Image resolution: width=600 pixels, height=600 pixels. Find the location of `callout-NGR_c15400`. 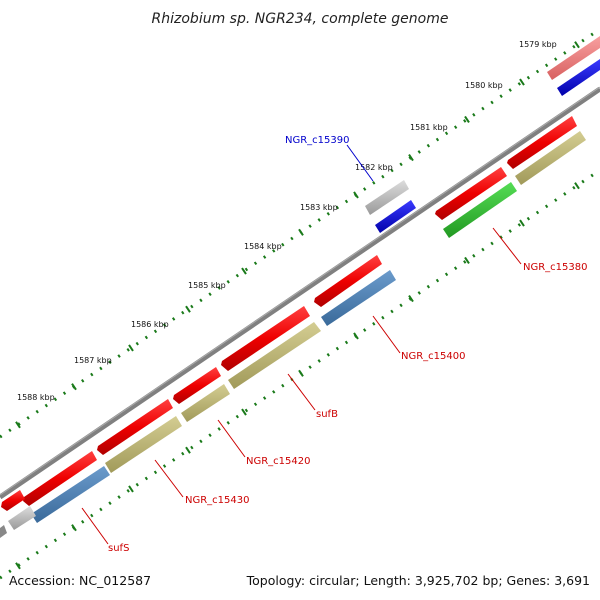

callout-NGR_c15400 is located at coordinates (386, 334).